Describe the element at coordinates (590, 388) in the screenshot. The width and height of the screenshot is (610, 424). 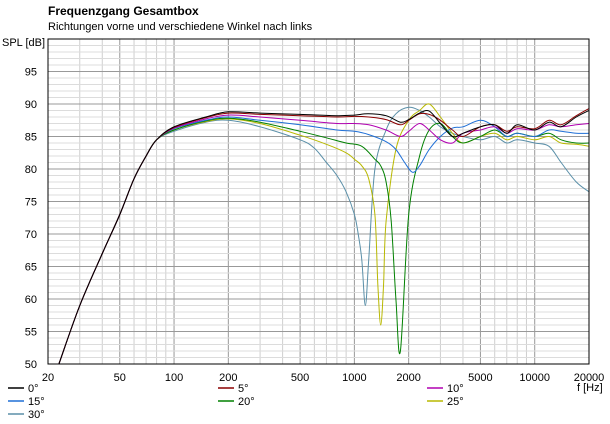
I see `x-axis-label: f [Hz]` at that location.